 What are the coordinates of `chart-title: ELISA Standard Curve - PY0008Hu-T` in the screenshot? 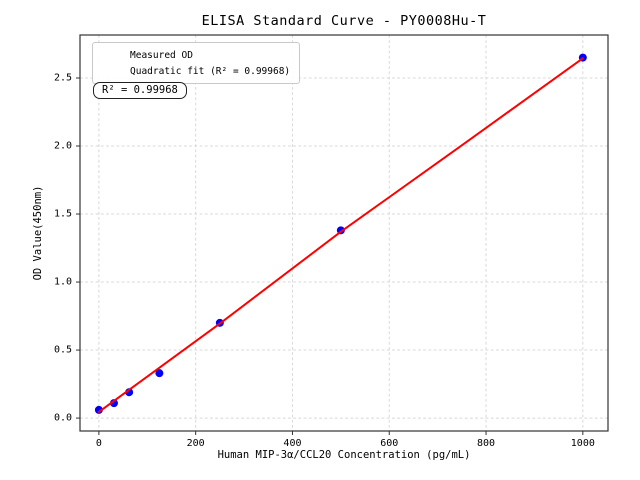 It's located at (344, 21).